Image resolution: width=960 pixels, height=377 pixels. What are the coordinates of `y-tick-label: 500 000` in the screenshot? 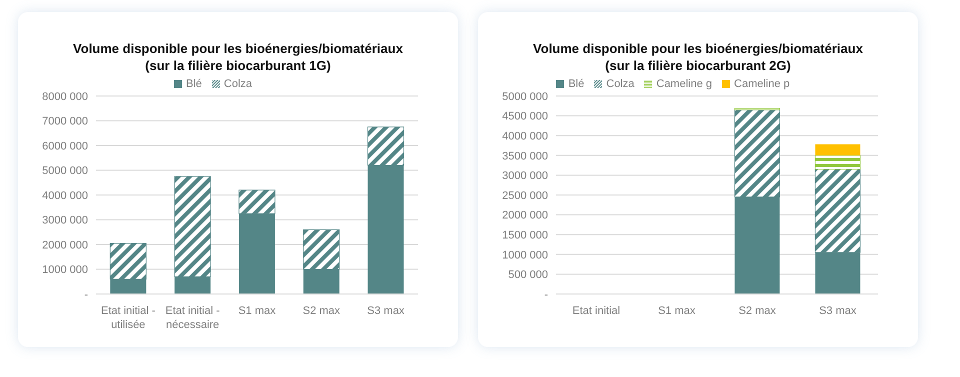 It's located at (528, 275).